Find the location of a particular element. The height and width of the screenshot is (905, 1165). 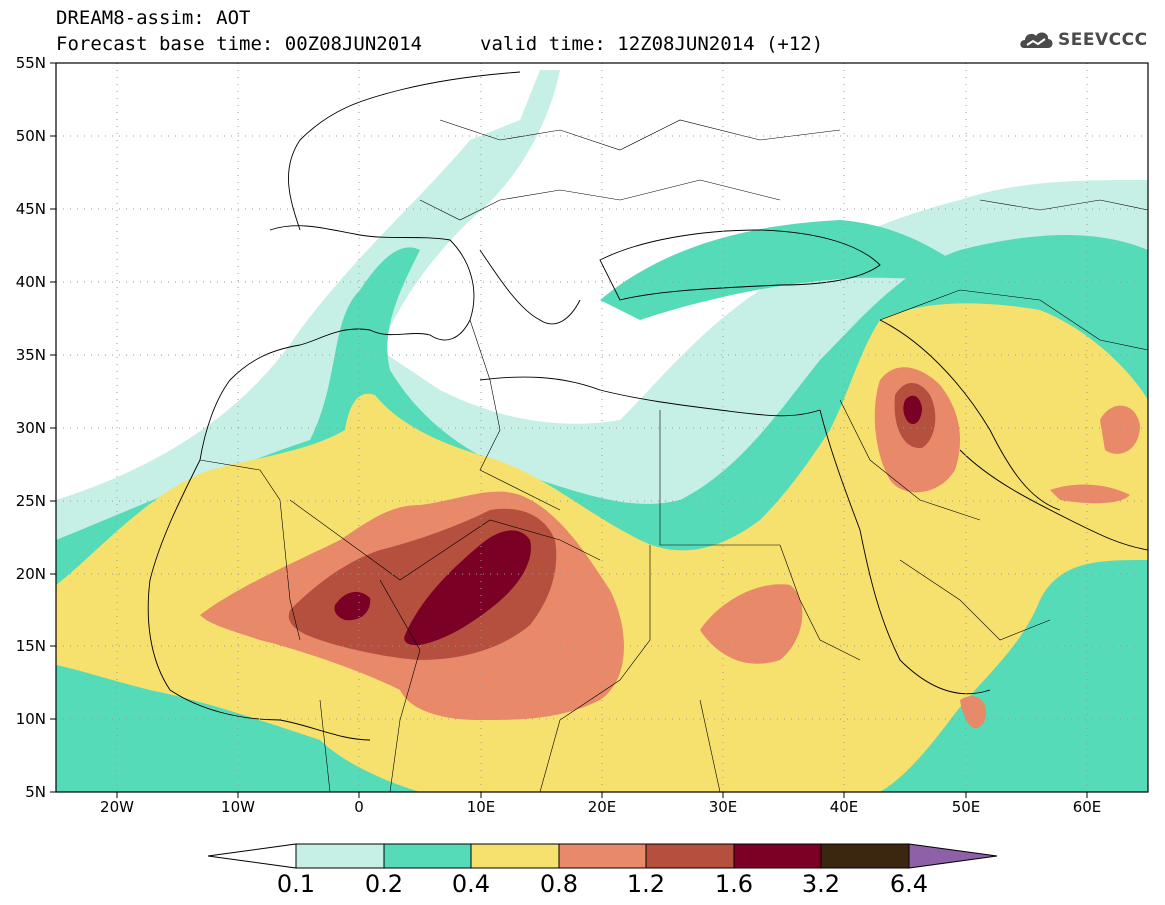

lat-label: 45N is located at coordinates (30, 209).